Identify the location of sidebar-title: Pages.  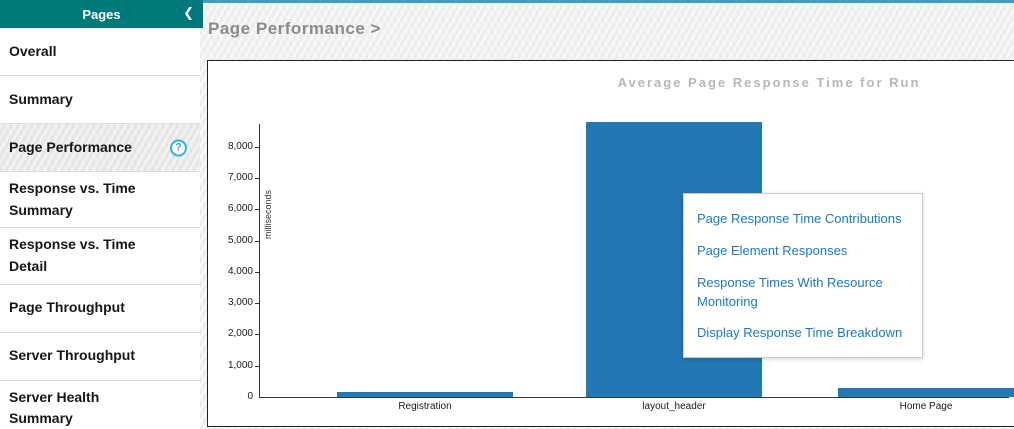
(101, 14).